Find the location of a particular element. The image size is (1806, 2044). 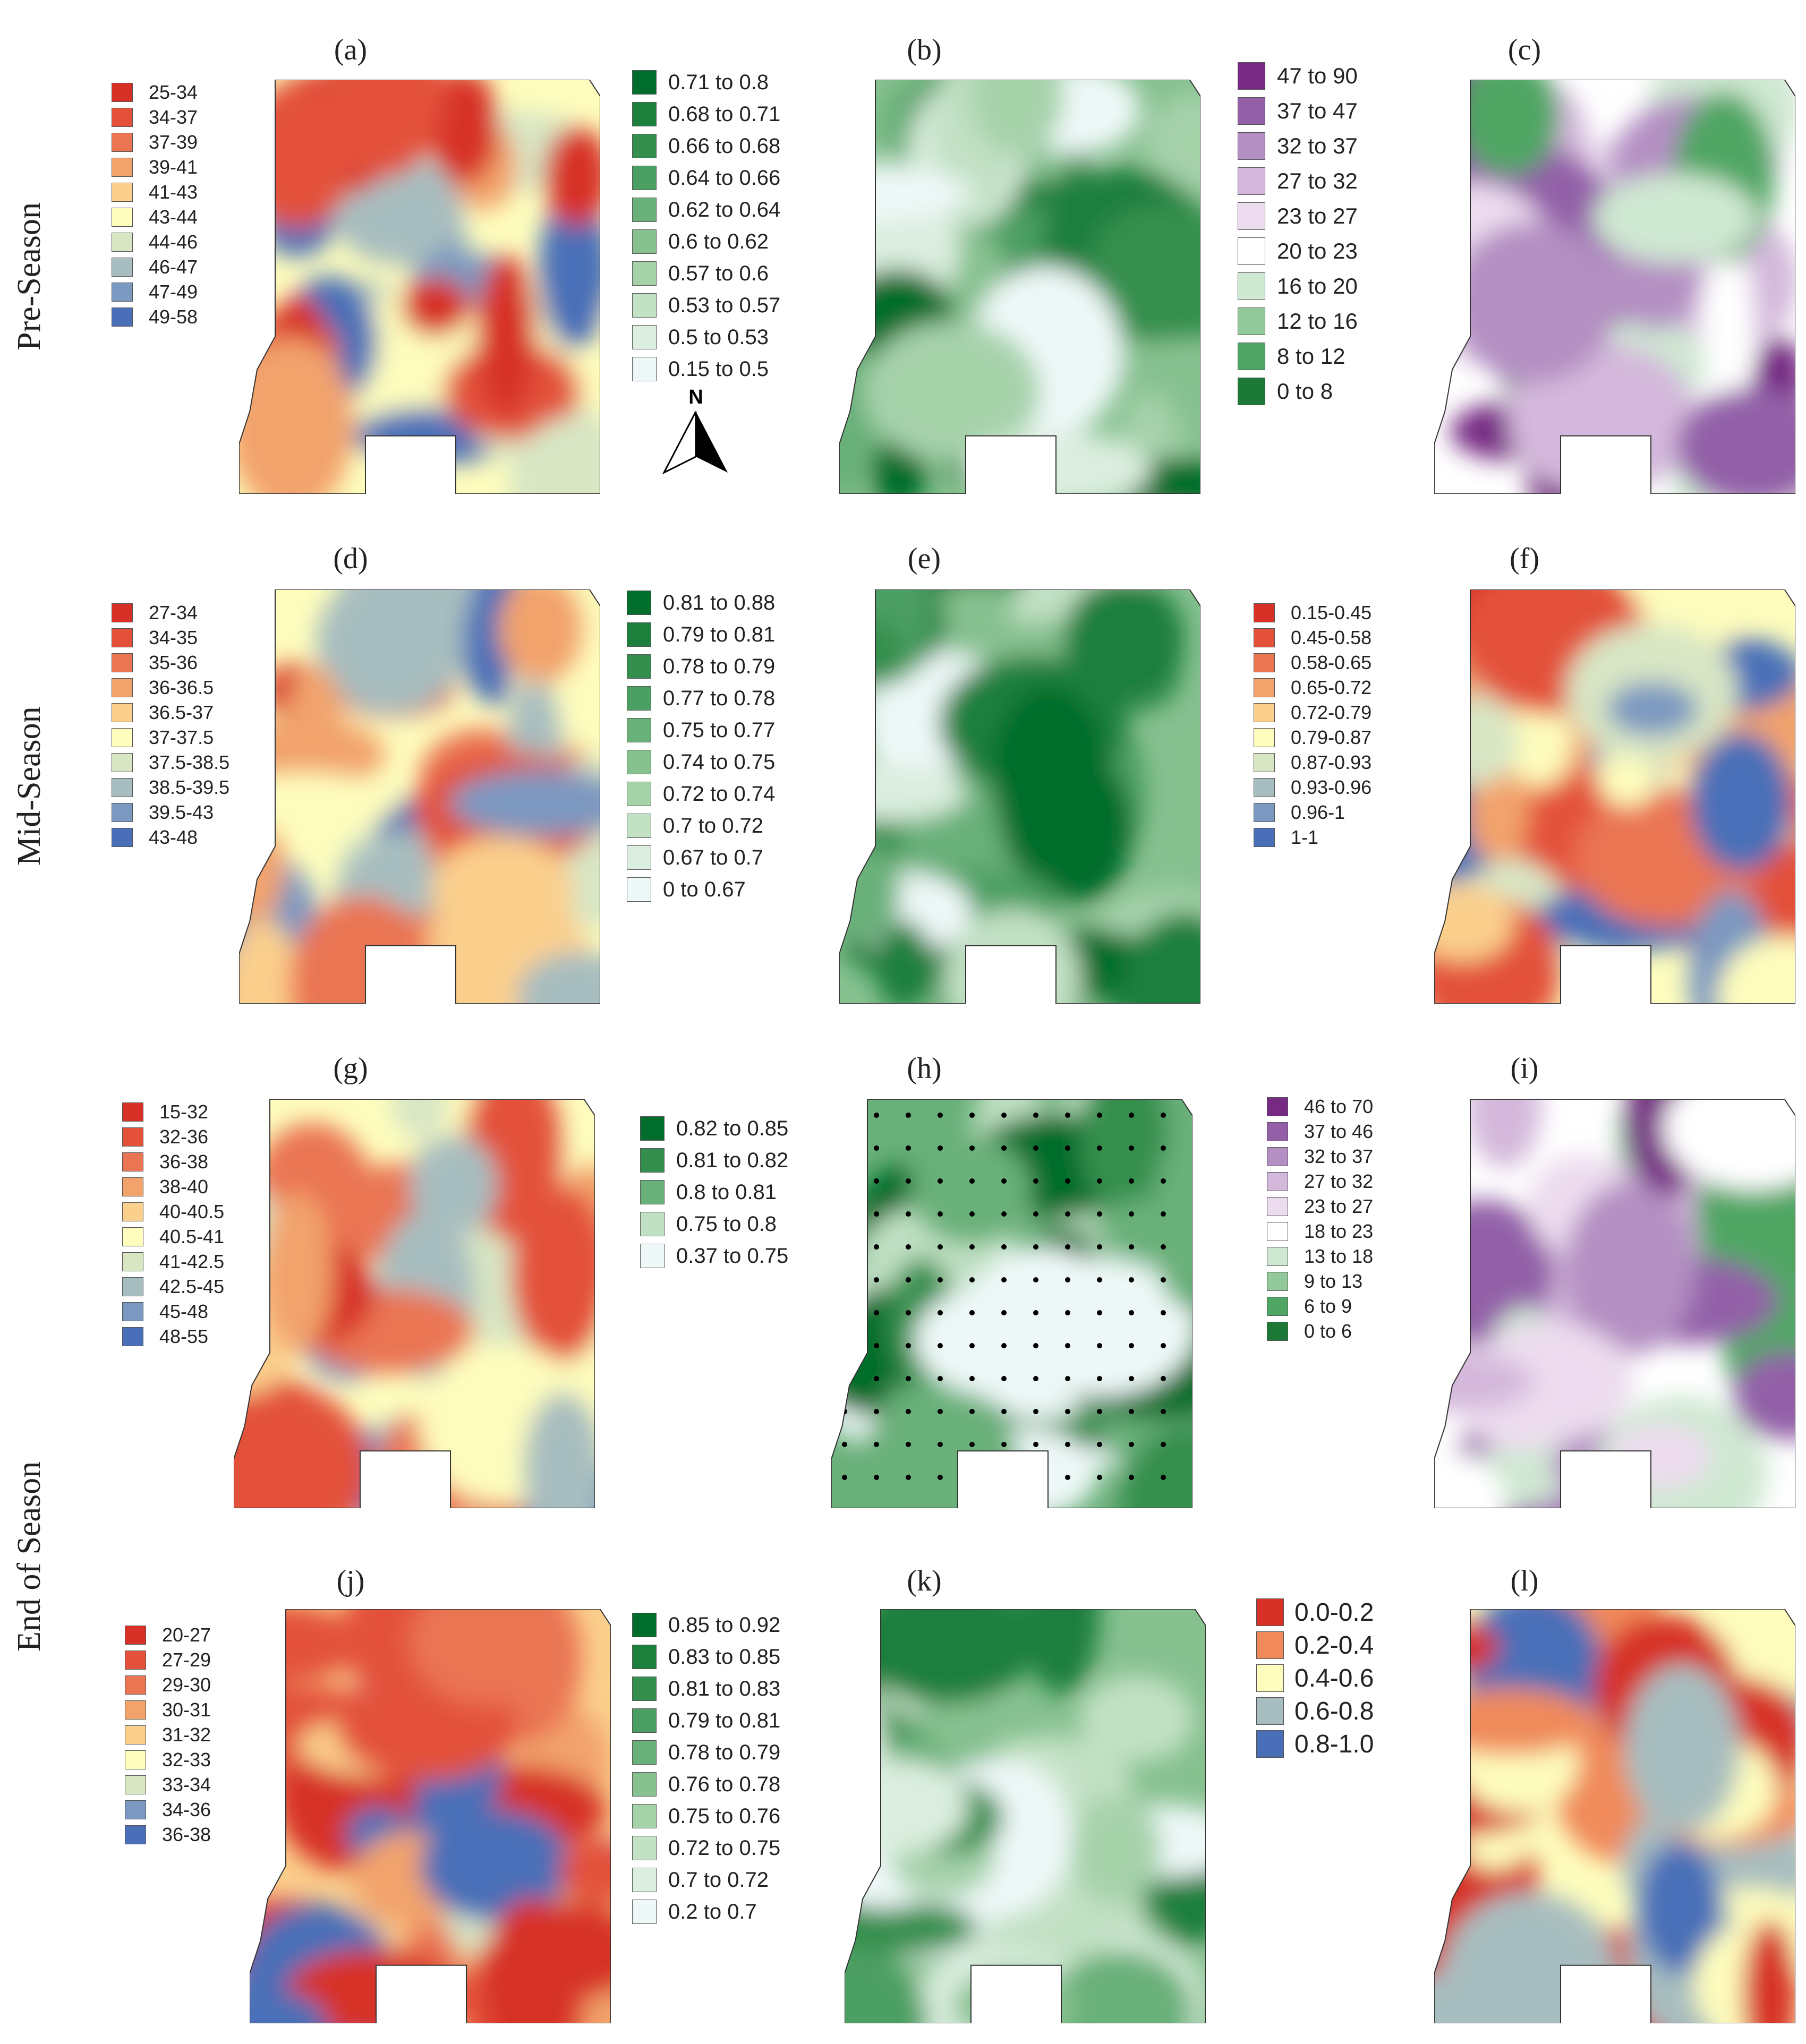

legend-label: 47-49 is located at coordinates (173, 291).